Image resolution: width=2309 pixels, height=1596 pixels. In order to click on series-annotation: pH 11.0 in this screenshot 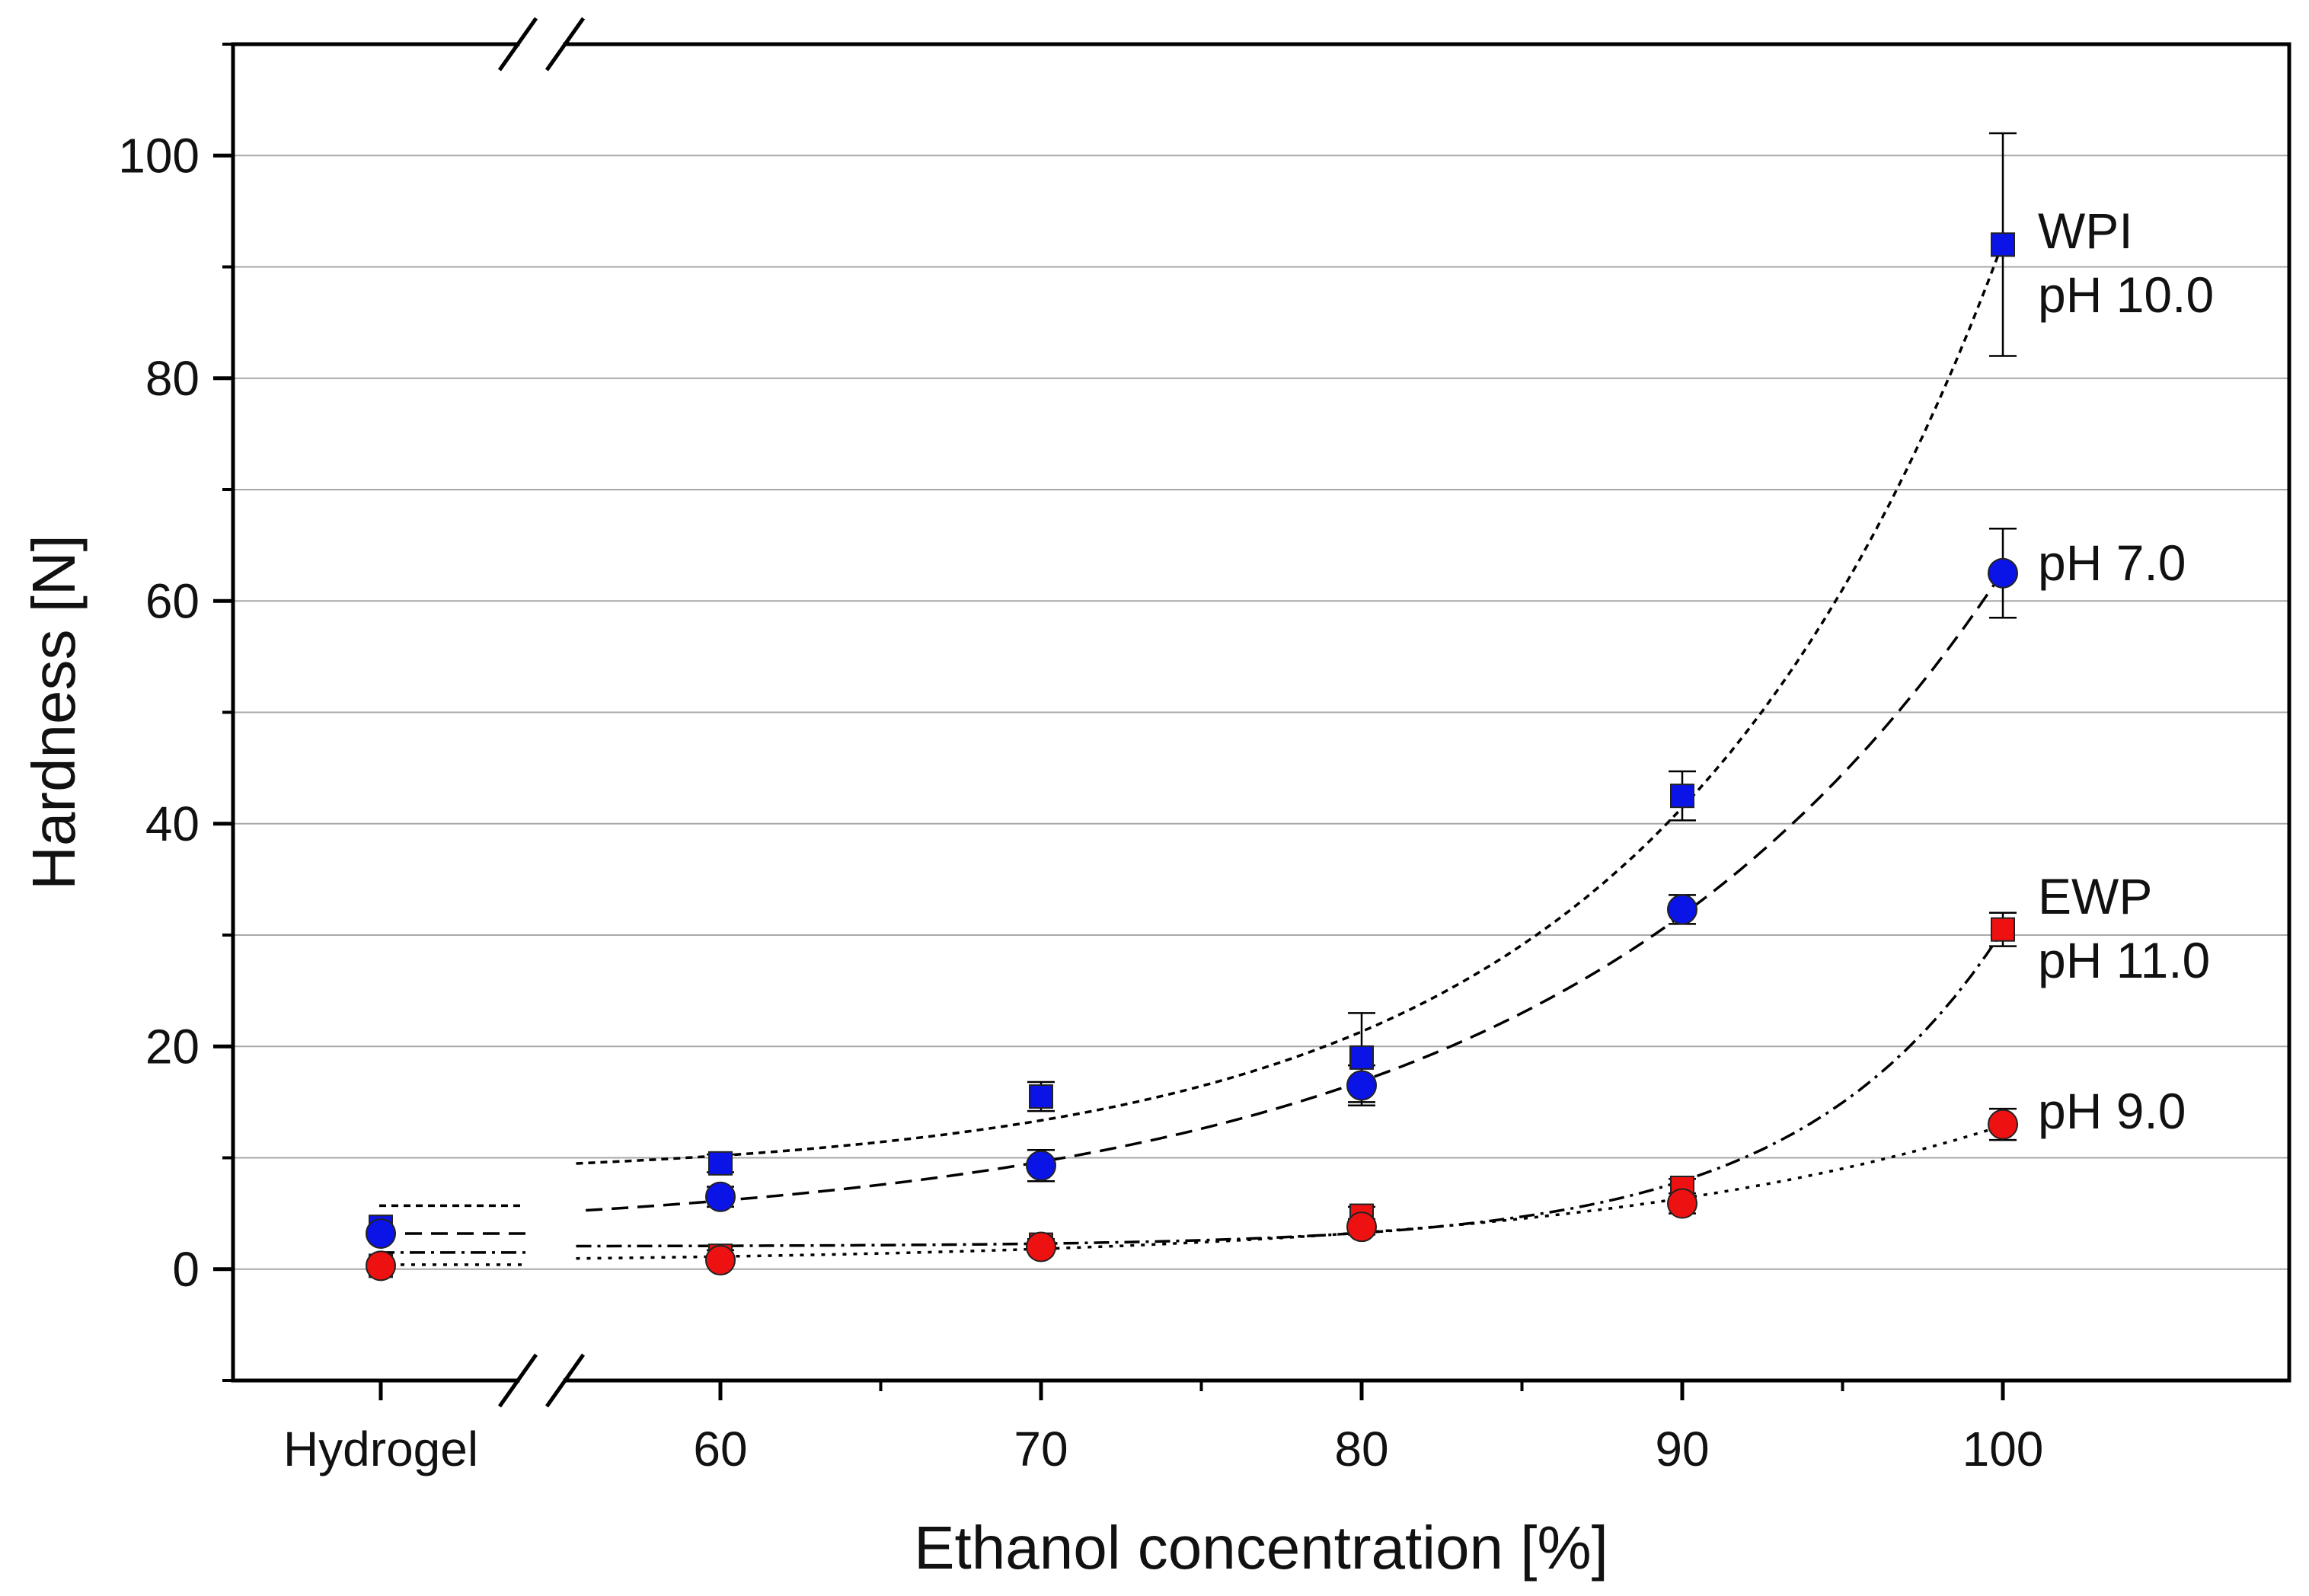, I will do `click(2124, 960)`.